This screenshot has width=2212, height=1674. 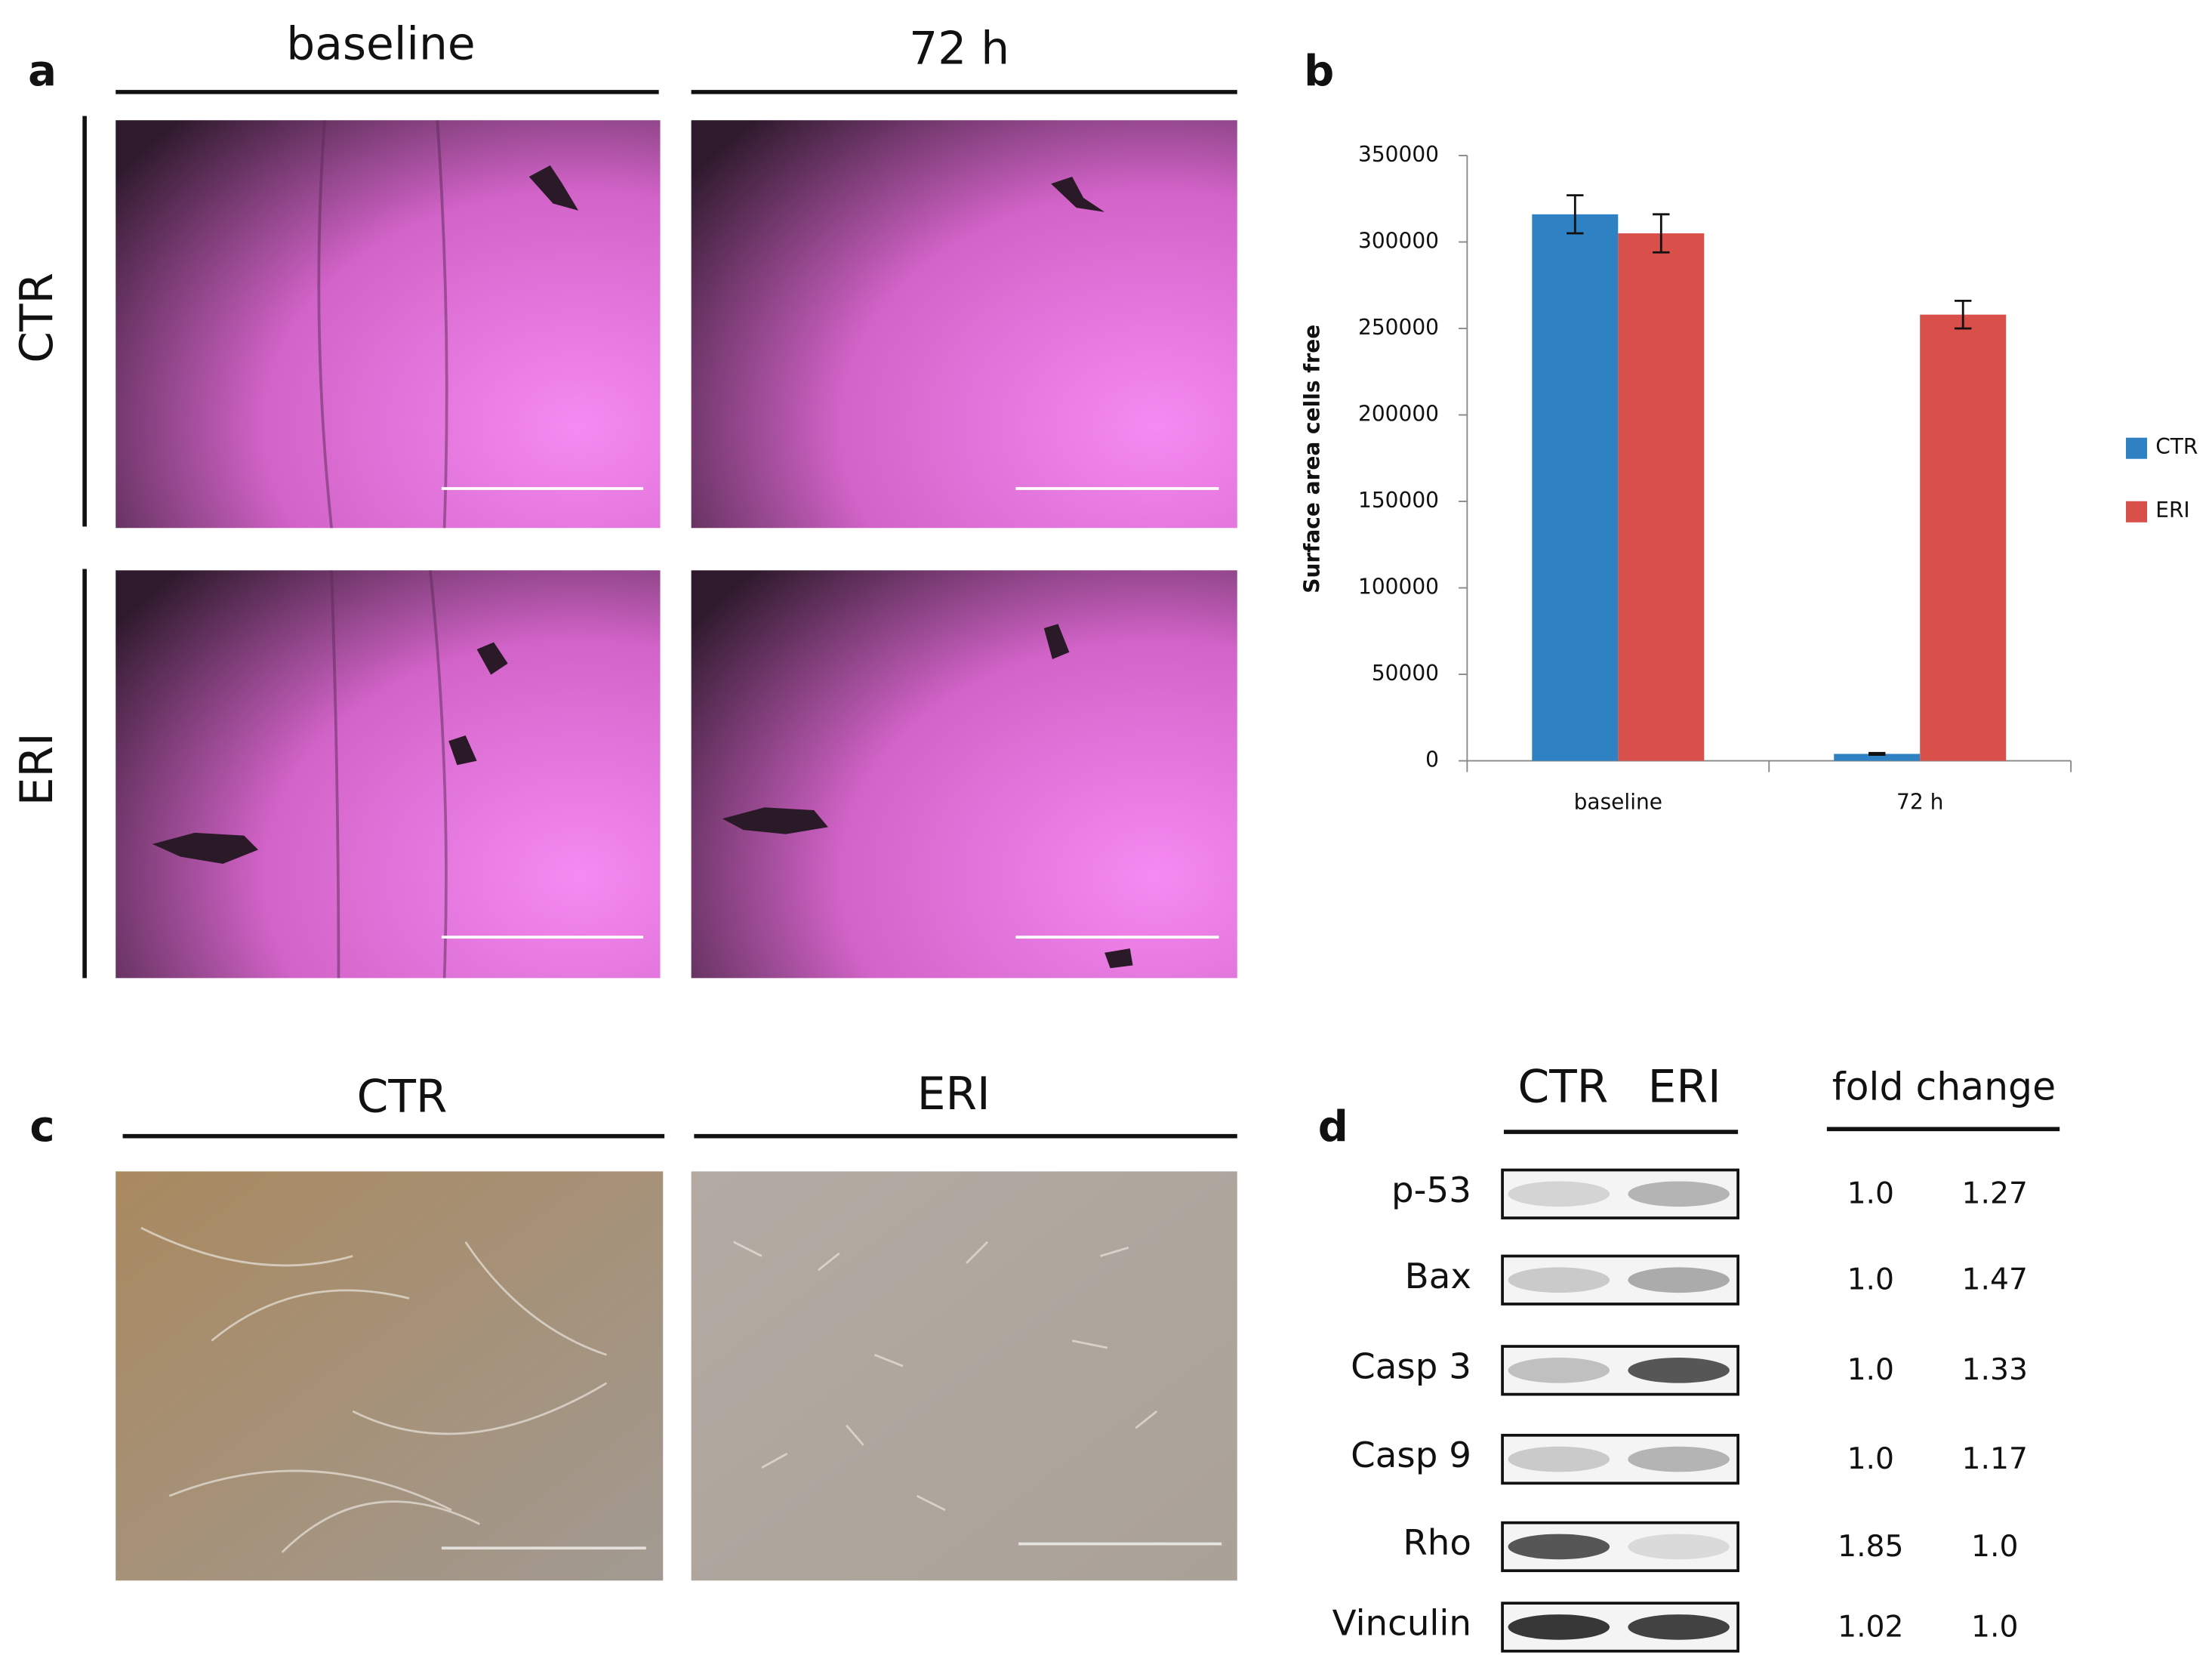 What do you see at coordinates (953, 1094) in the screenshot?
I see `column-title: ERI` at bounding box center [953, 1094].